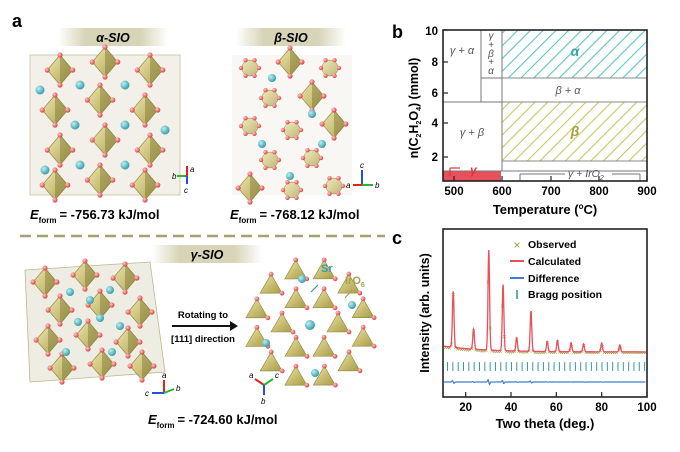 The width and height of the screenshot is (680, 452). Describe the element at coordinates (601, 408) in the screenshot. I see `svg-text: 80` at that location.